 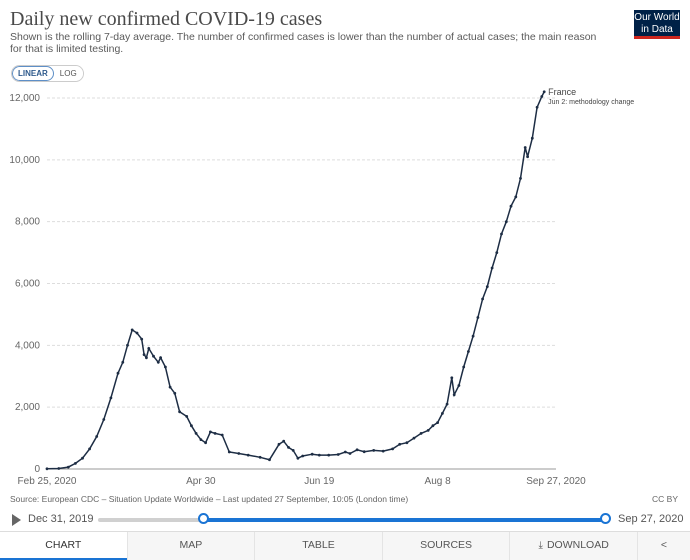 What do you see at coordinates (61, 519) in the screenshot?
I see `timeline-start-date: Dec 31, 2019` at bounding box center [61, 519].